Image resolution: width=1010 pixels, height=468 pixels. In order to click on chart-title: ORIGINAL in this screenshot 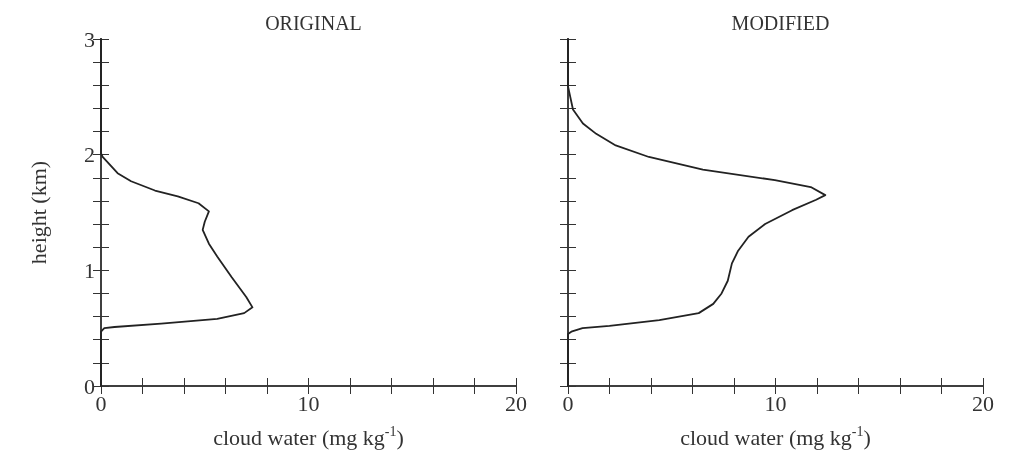, I will do `click(313, 23)`.